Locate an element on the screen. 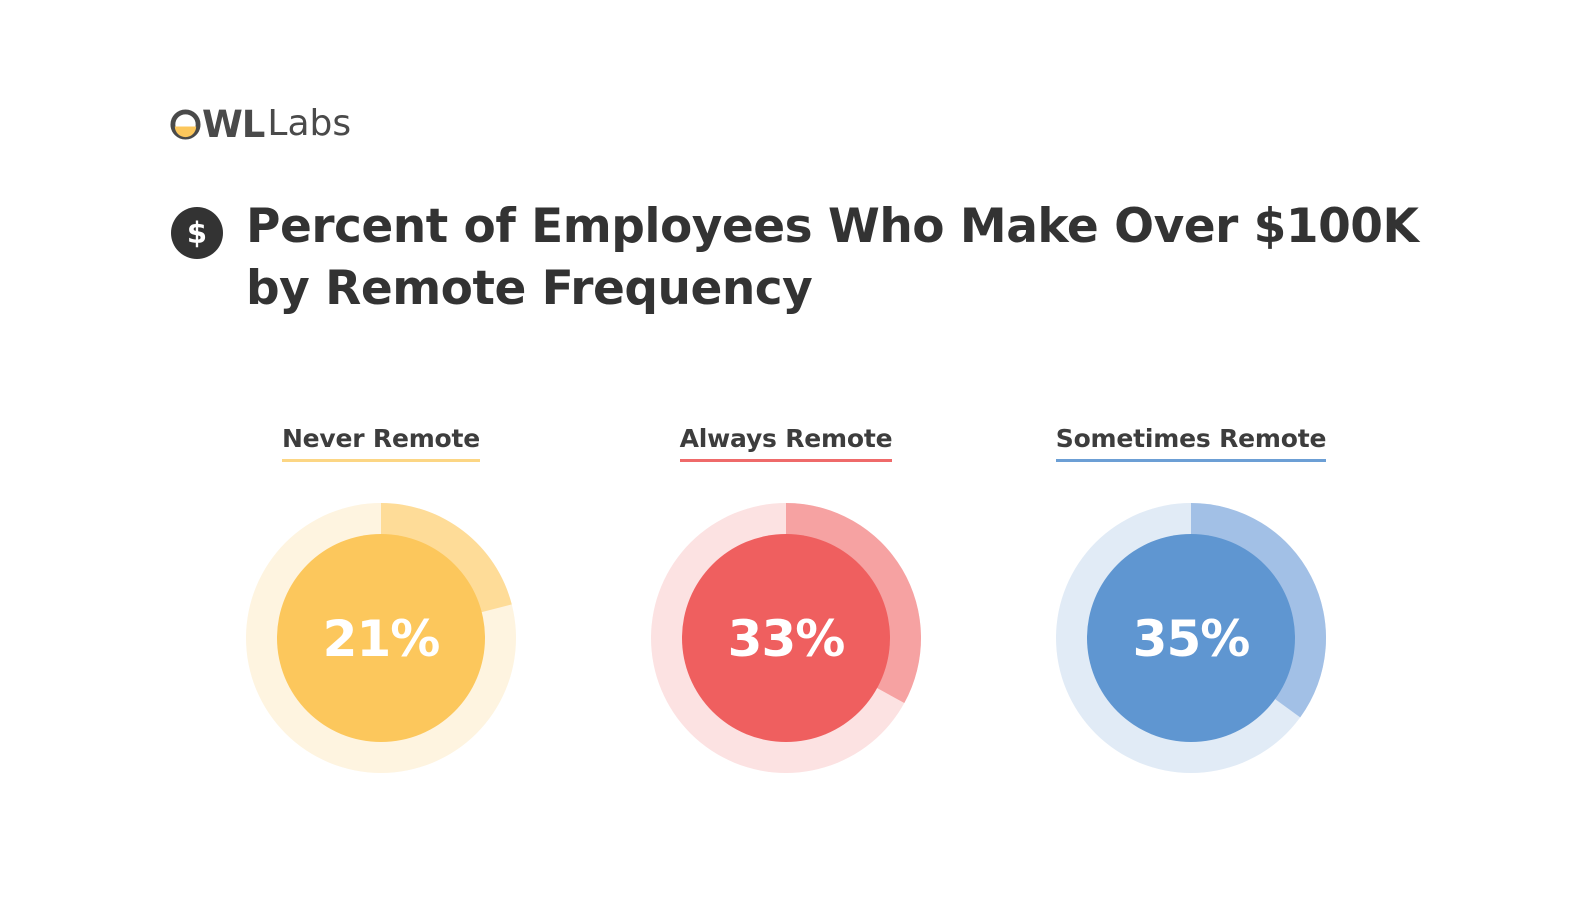 This screenshot has height=902, width=1576. owl-eye-icon is located at coordinates (185, 124).